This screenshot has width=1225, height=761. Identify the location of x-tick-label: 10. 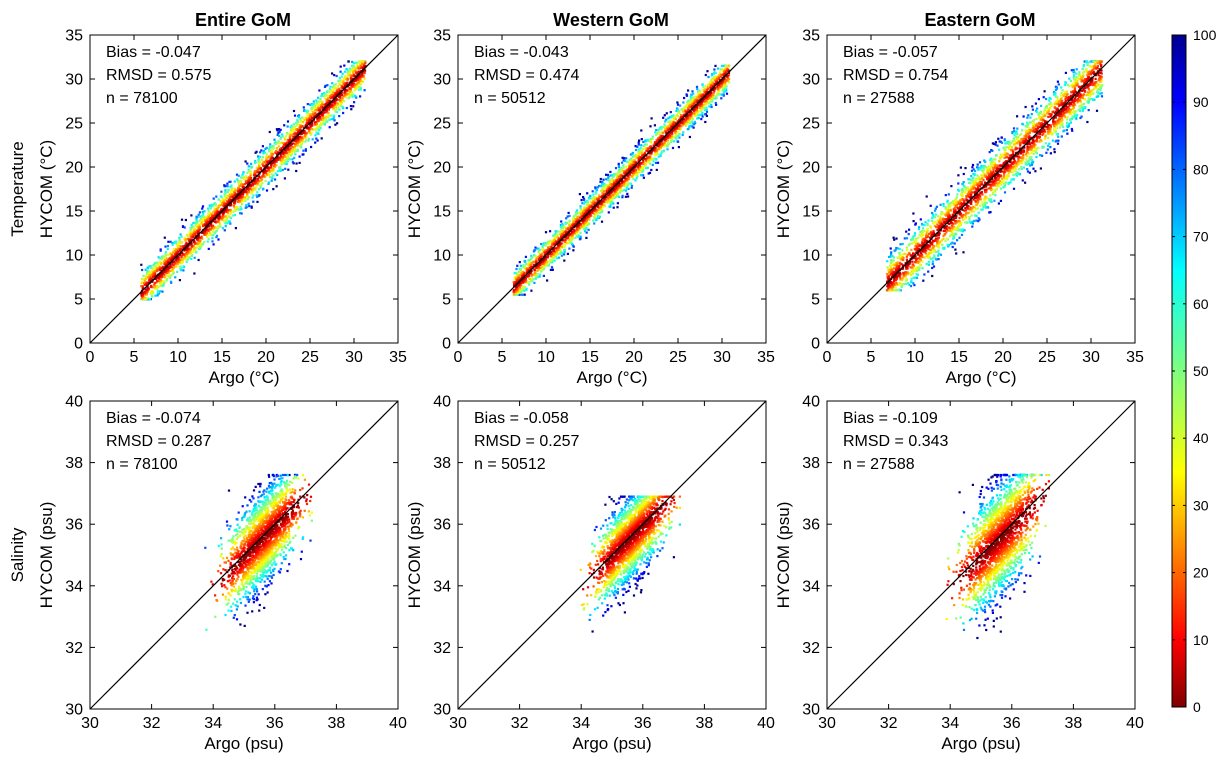
(178, 357).